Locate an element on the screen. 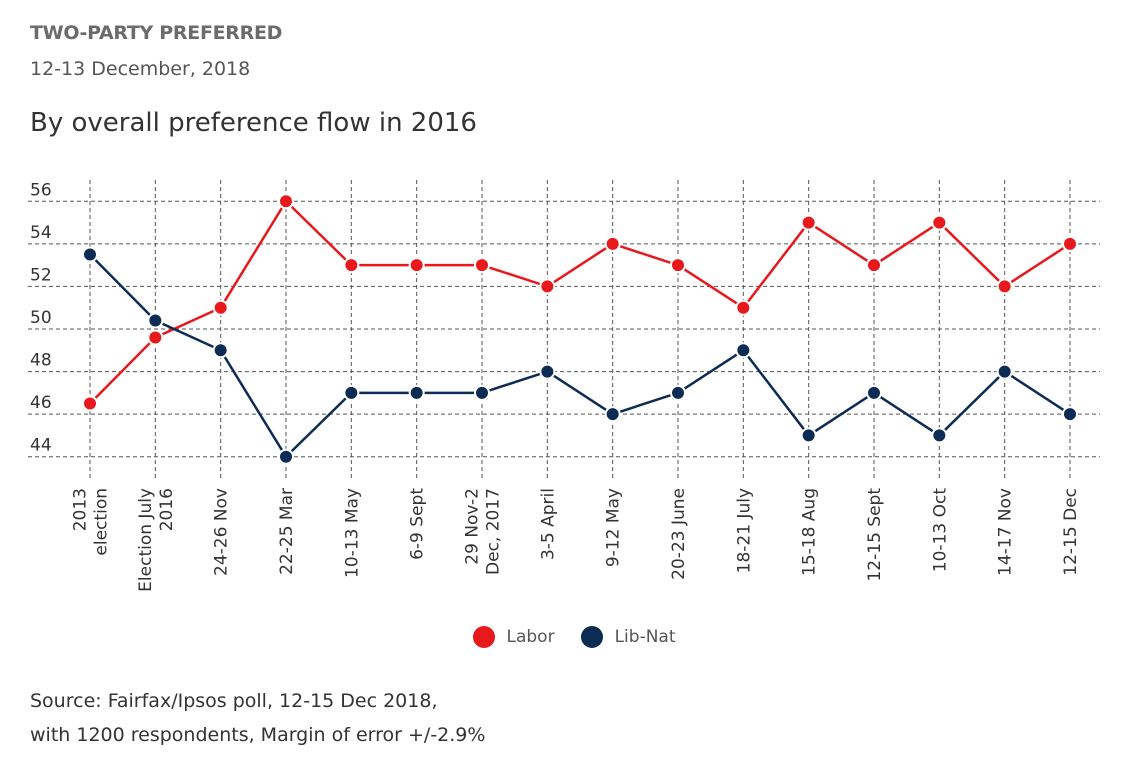 The image size is (1148, 764). x-tick-label-9: 20-23 June is located at coordinates (679, 534).